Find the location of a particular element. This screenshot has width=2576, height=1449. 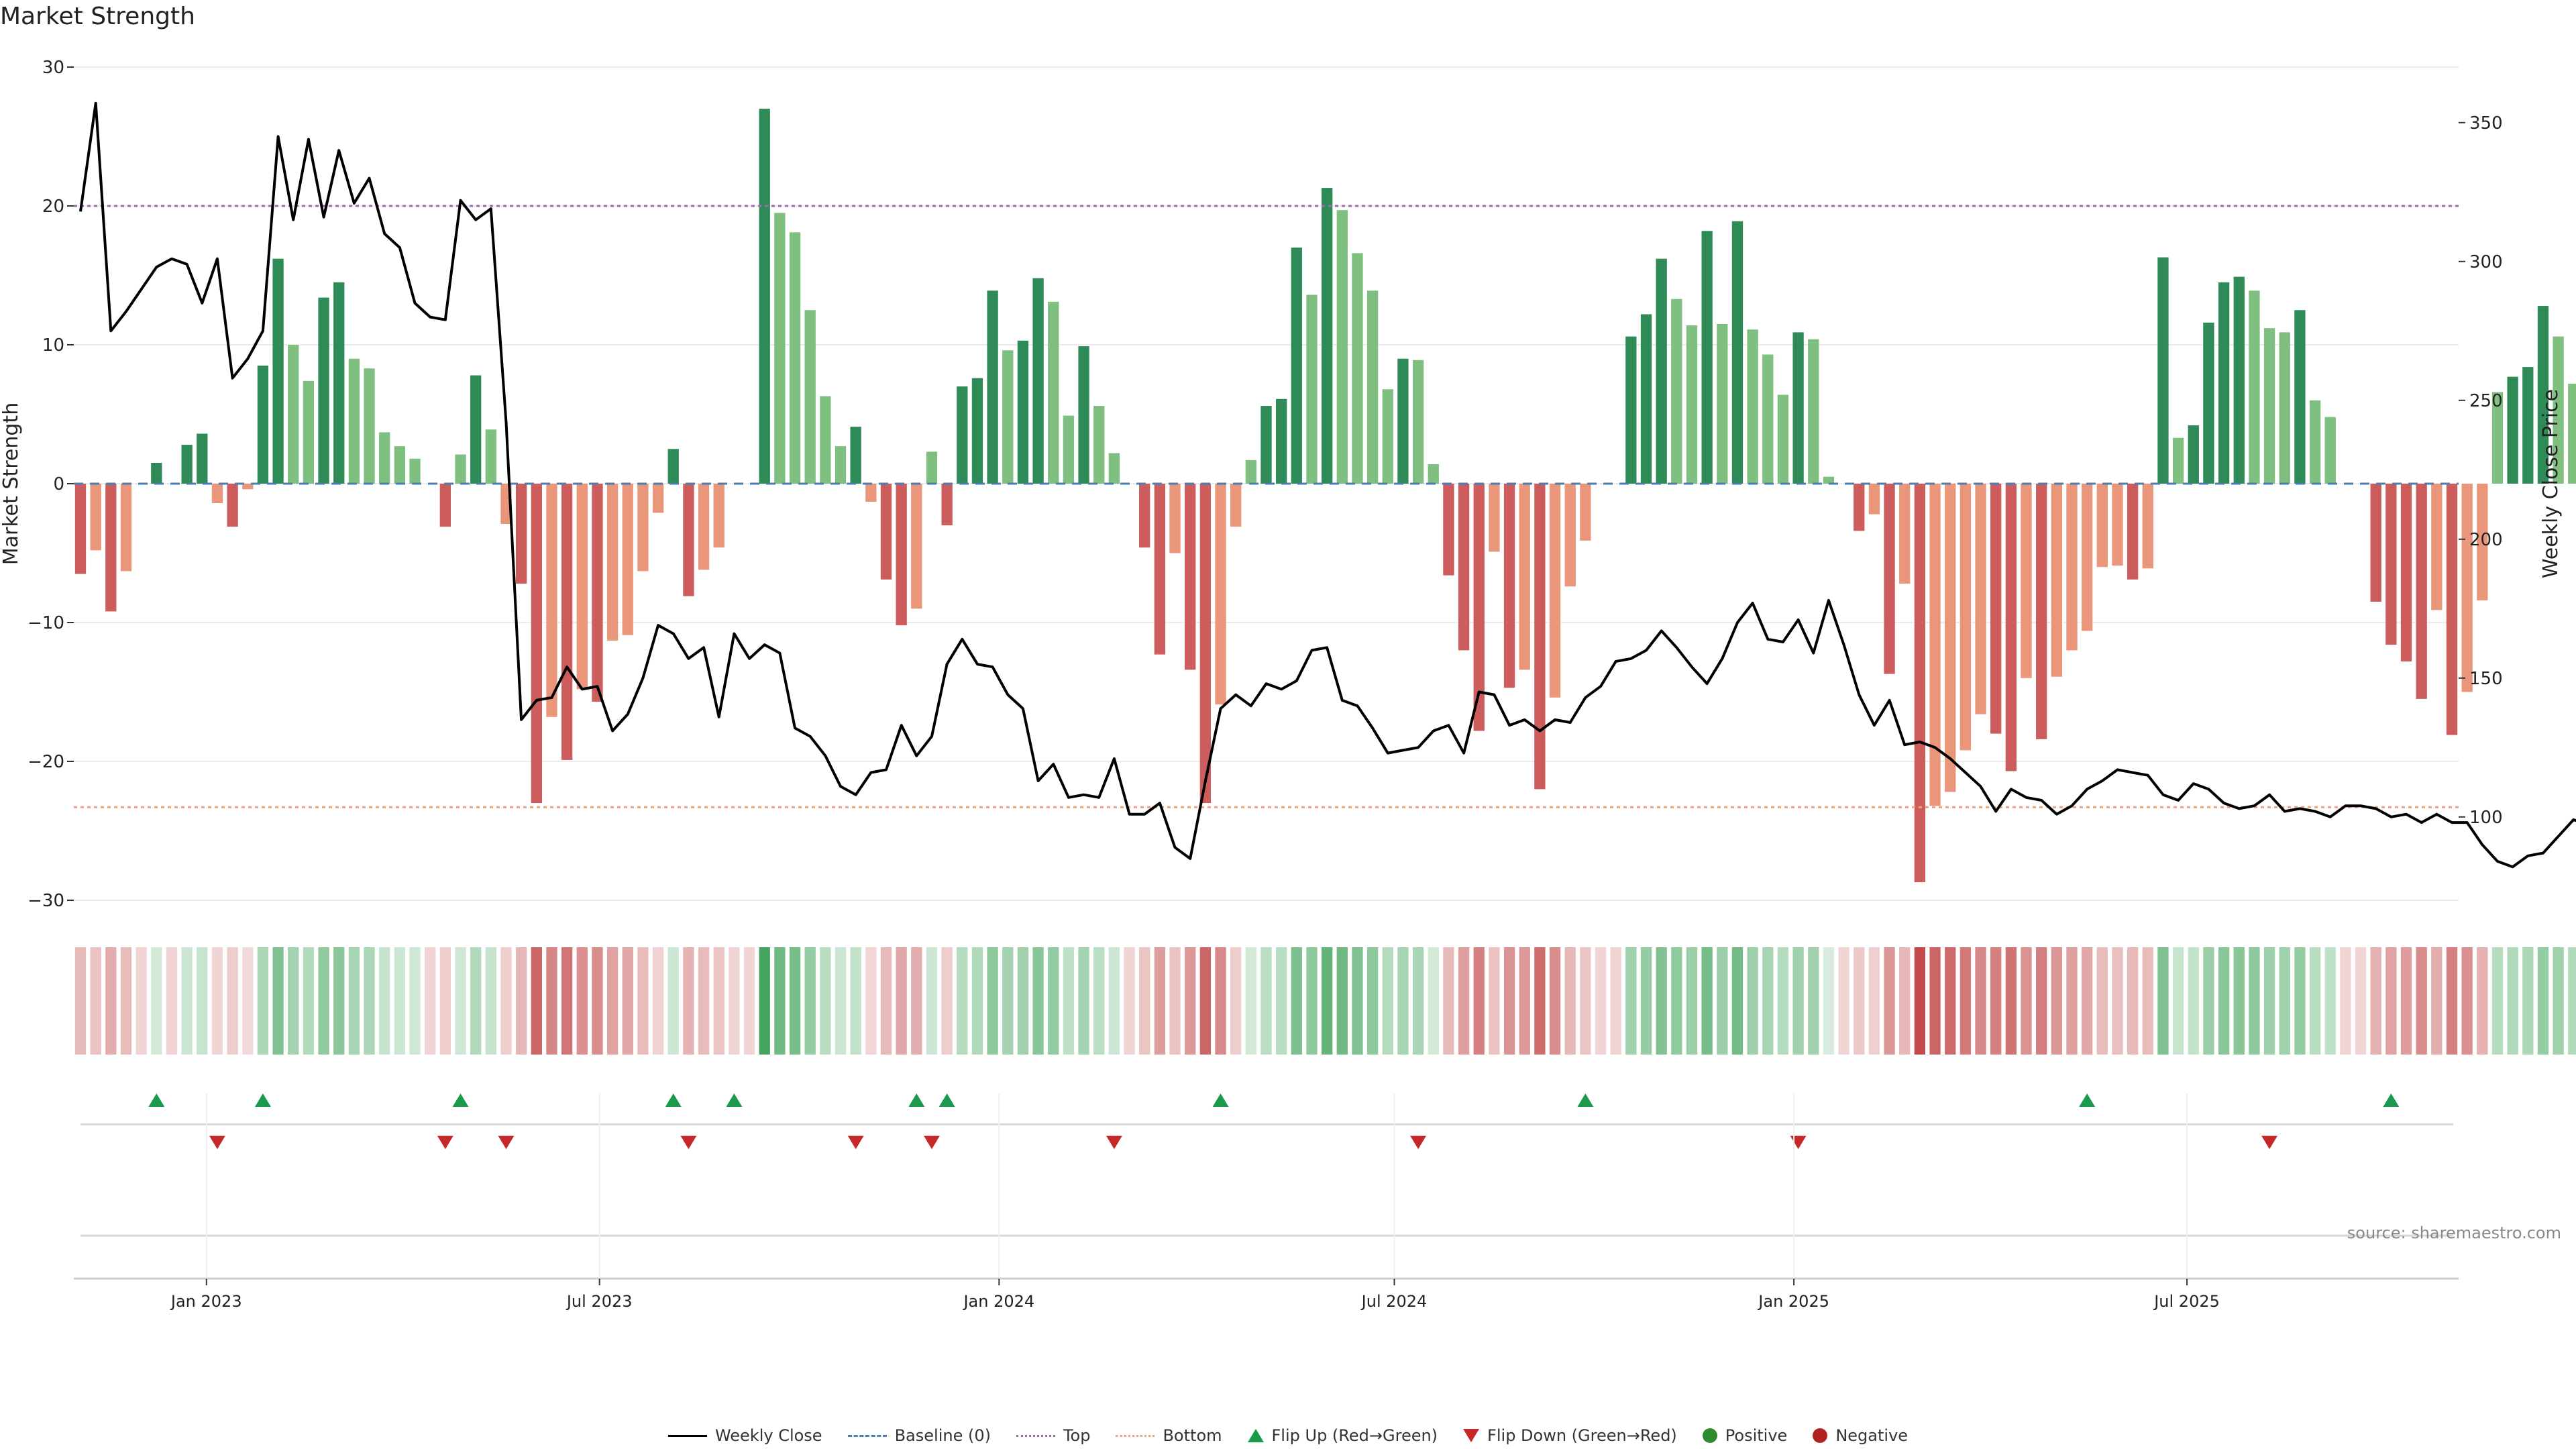

y-tick-label: −20 is located at coordinates (46, 762).